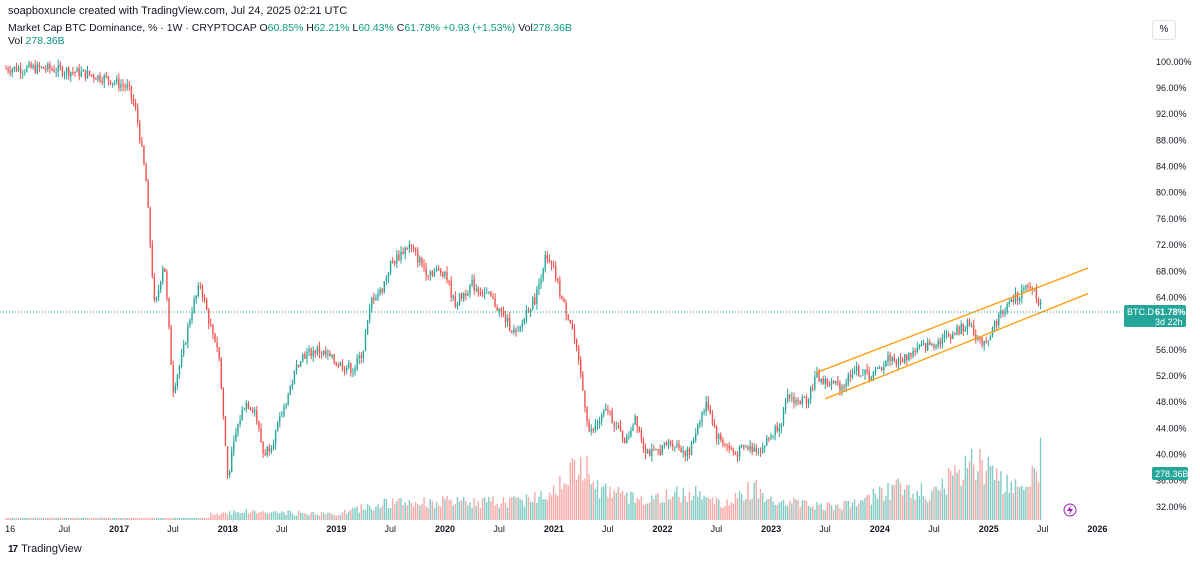  Describe the element at coordinates (1097, 529) in the screenshot. I see `x-tick-label: 2026` at that location.